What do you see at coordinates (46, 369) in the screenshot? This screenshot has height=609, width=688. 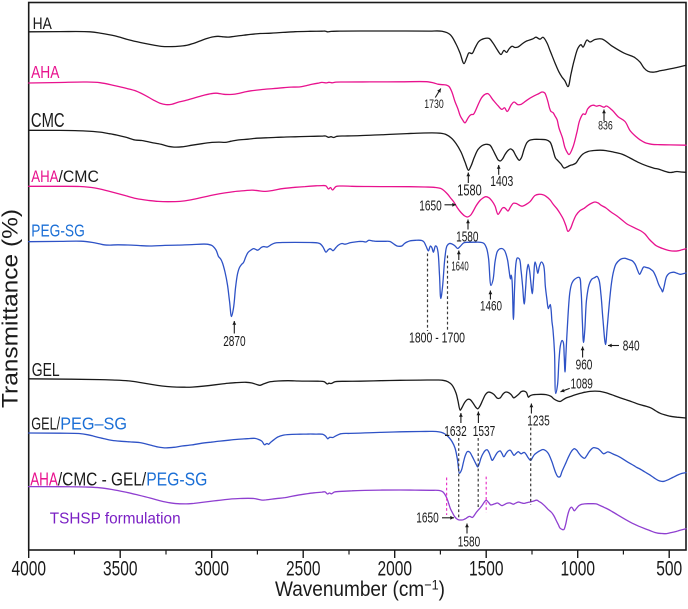 I see `svg-text: GEL` at bounding box center [46, 369].